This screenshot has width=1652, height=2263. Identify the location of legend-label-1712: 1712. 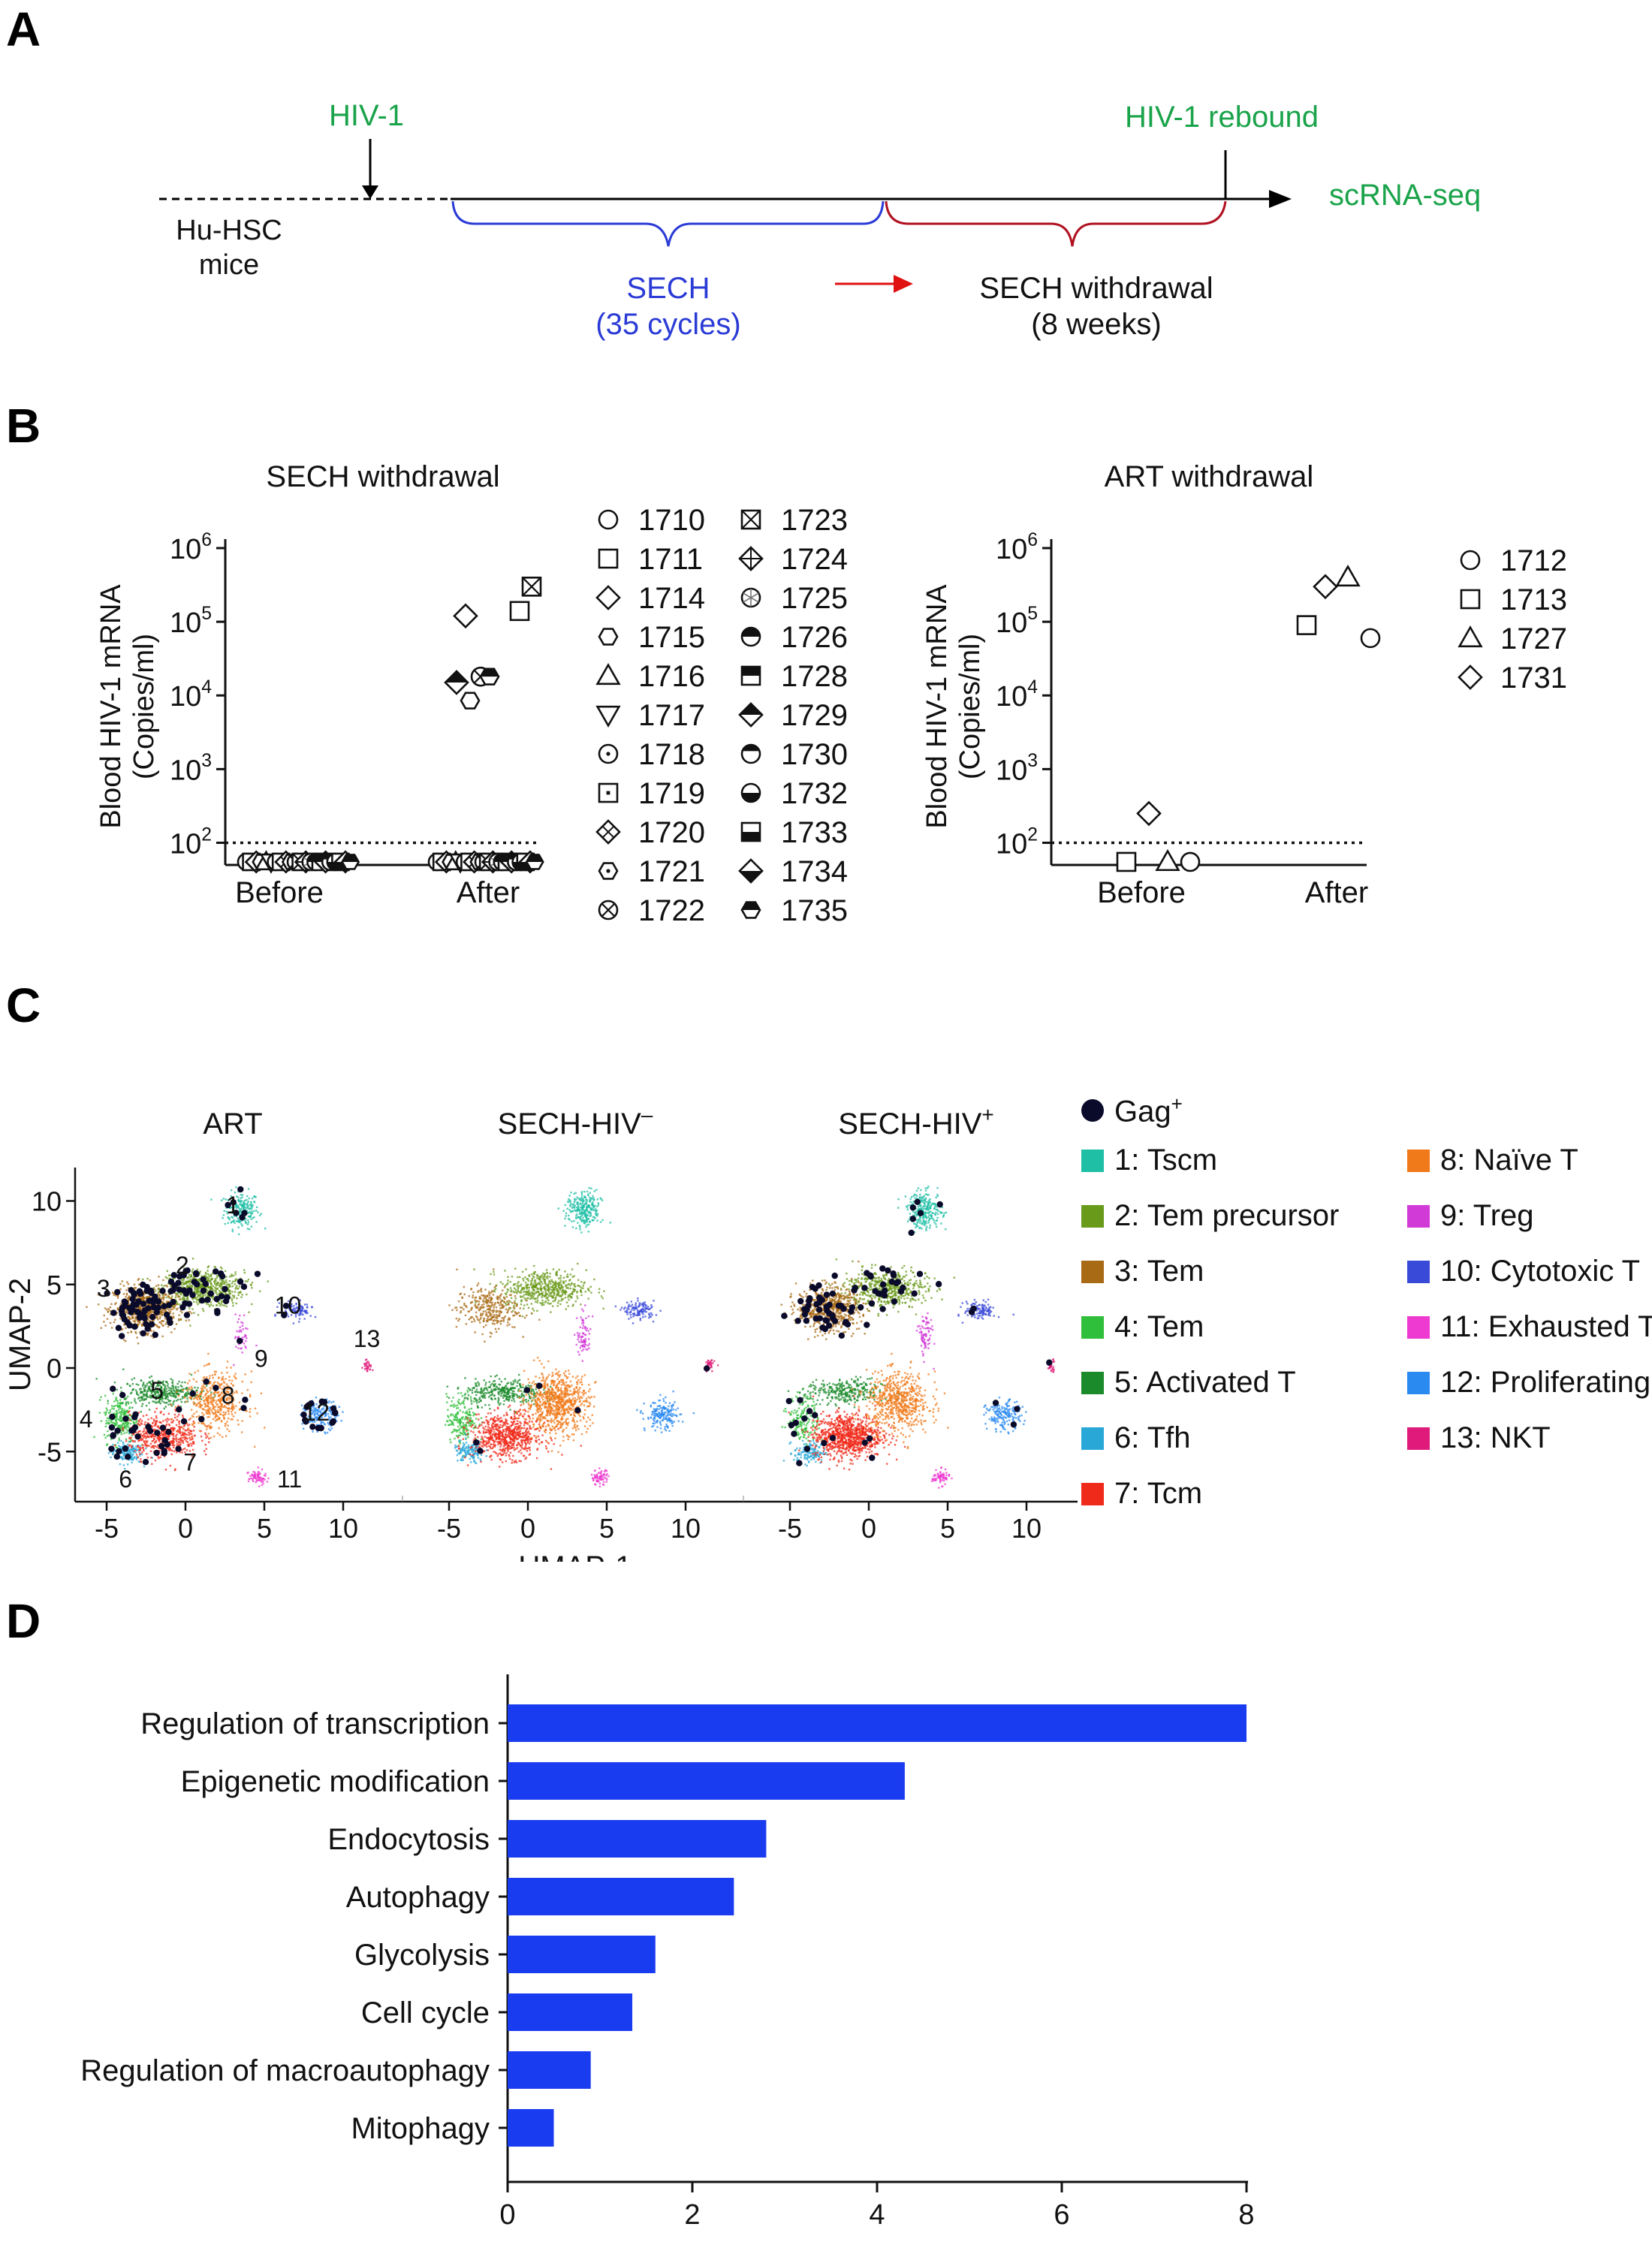
(1533, 560).